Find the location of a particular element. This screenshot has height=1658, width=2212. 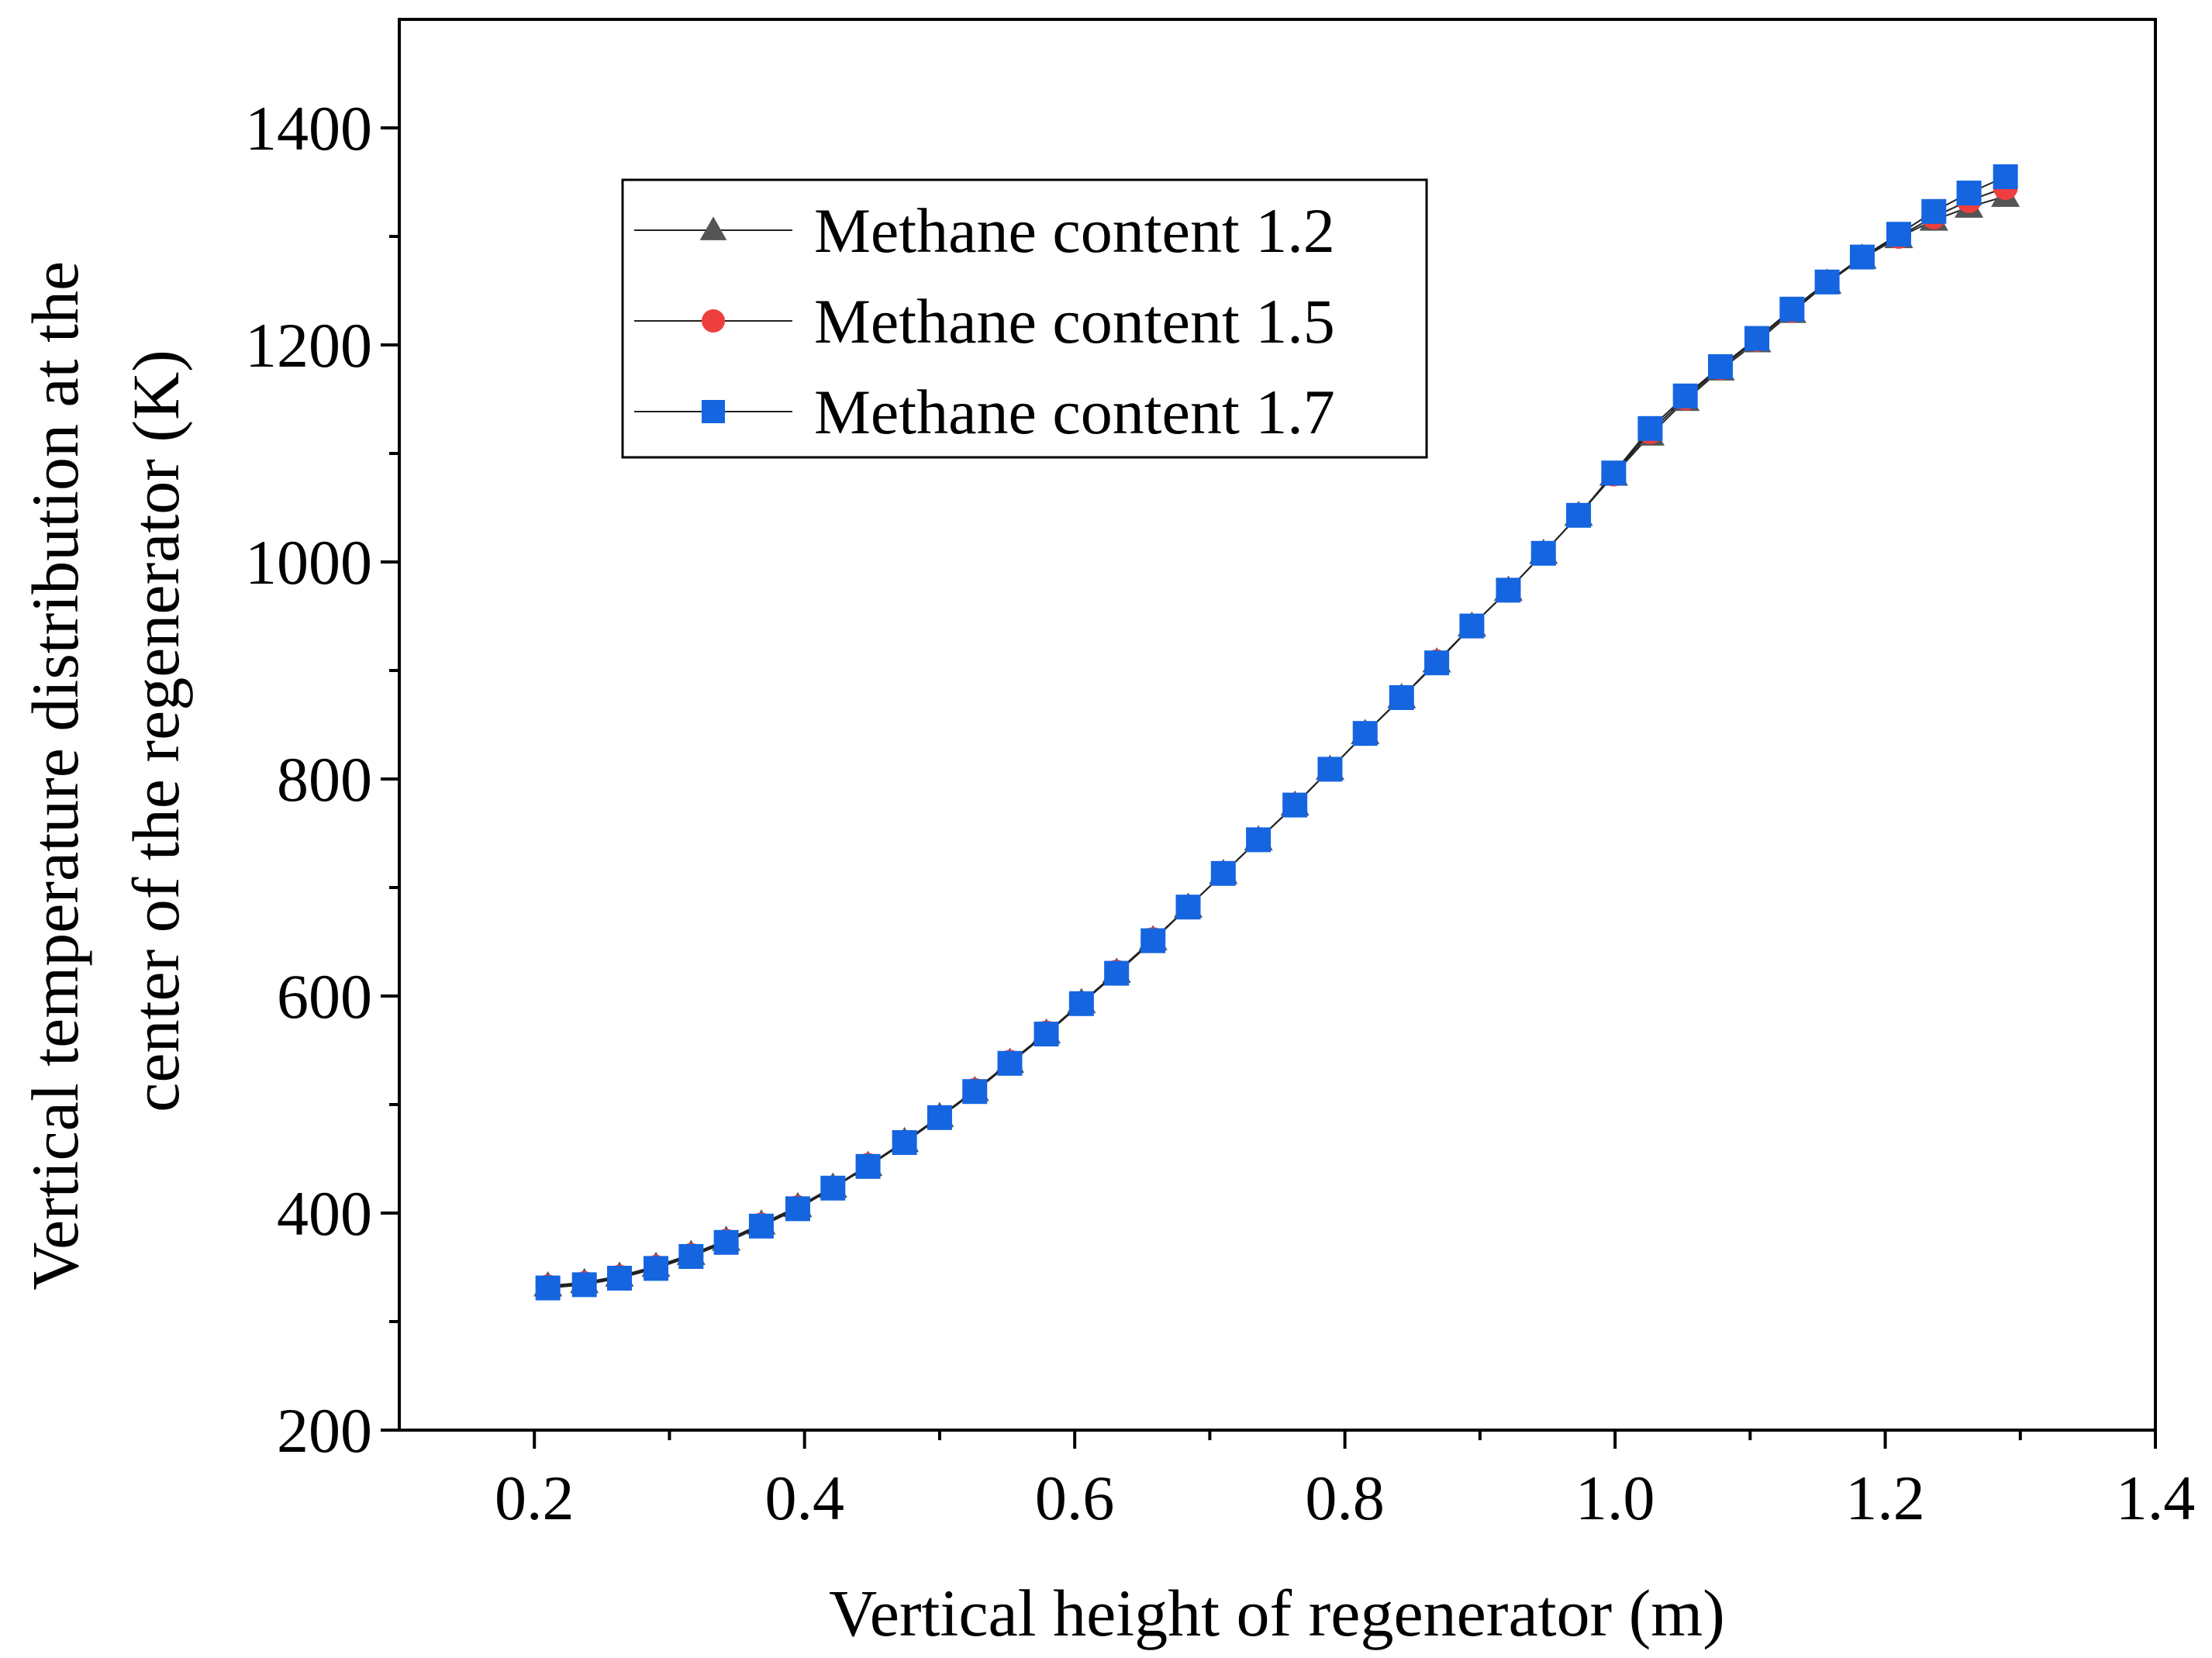

x-axis-title: Vertical height of regenerator (m) is located at coordinates (1277, 1613).